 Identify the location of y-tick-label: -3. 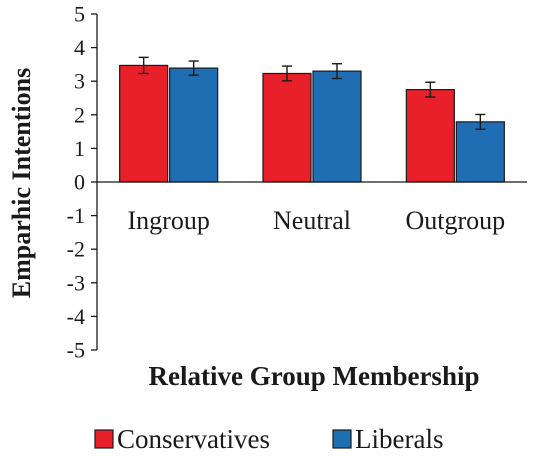
(76, 282).